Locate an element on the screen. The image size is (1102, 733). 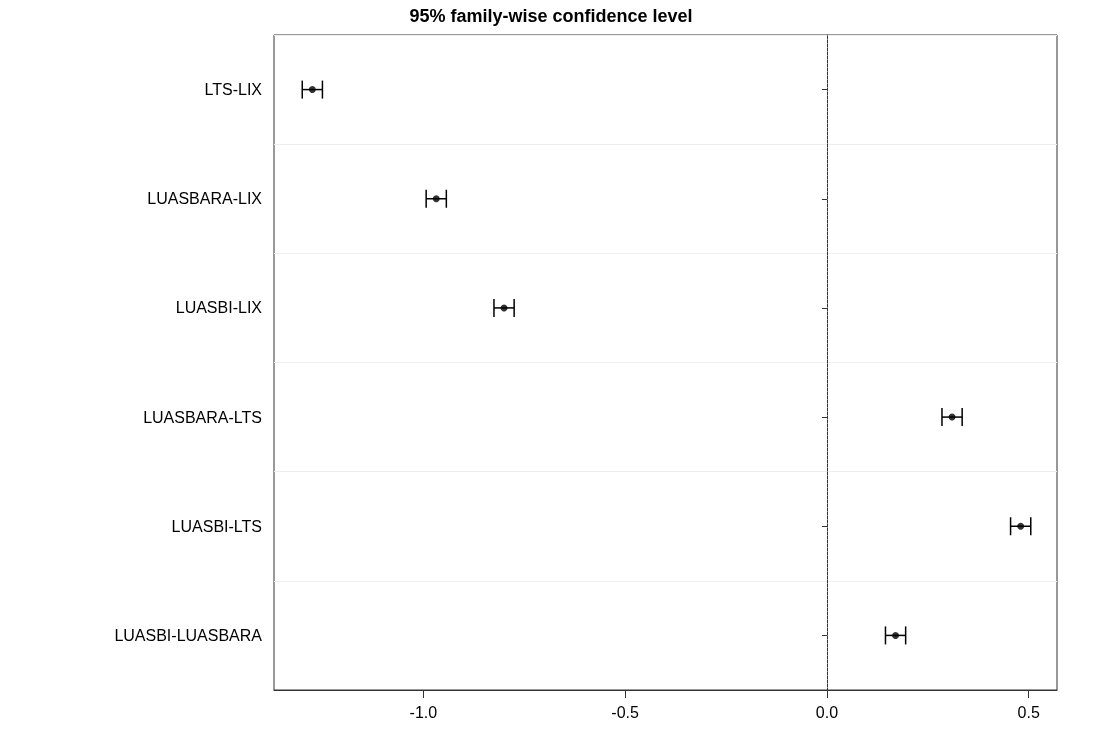
x-tick-label: -1.0 is located at coordinates (423, 712).